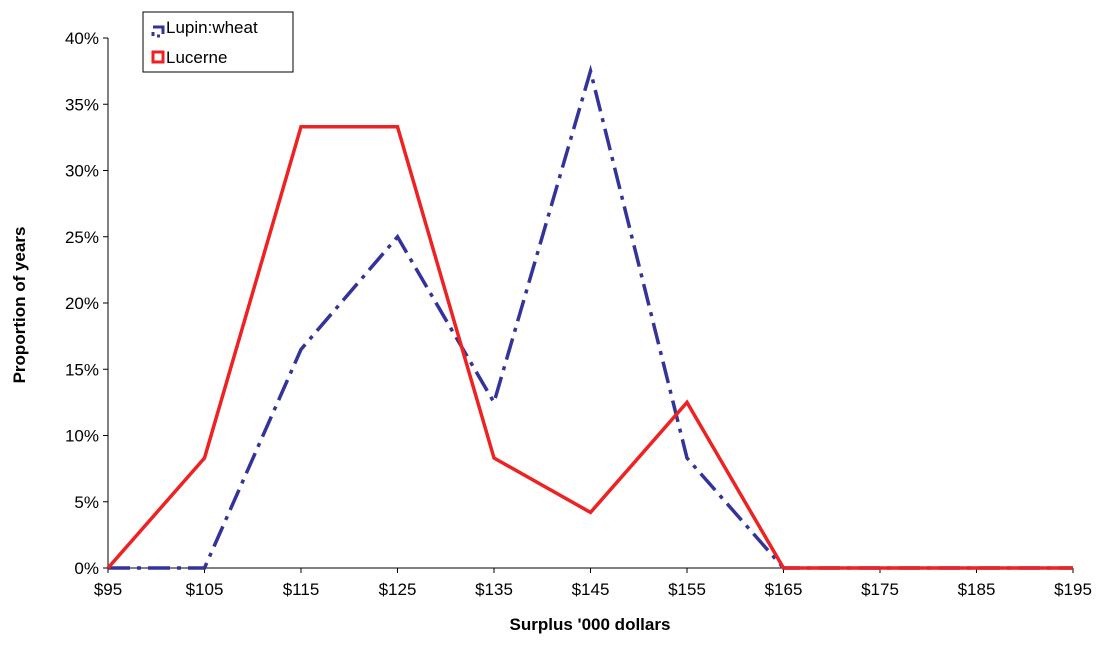  I want to click on legend-label-lupin-wheat: Lupin:wheat, so click(212, 27).